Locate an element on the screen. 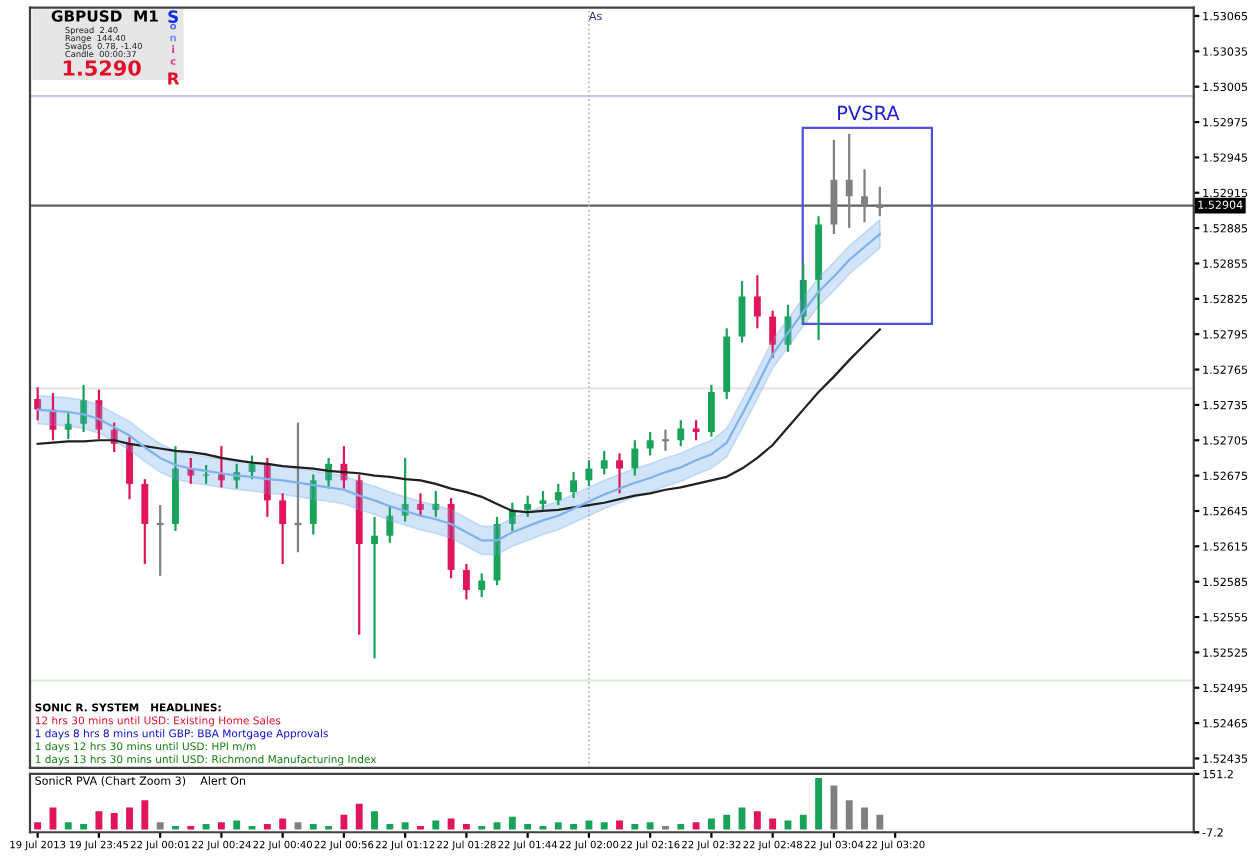 This screenshot has height=858, width=1250. annotation: PVSRA is located at coordinates (869, 113).